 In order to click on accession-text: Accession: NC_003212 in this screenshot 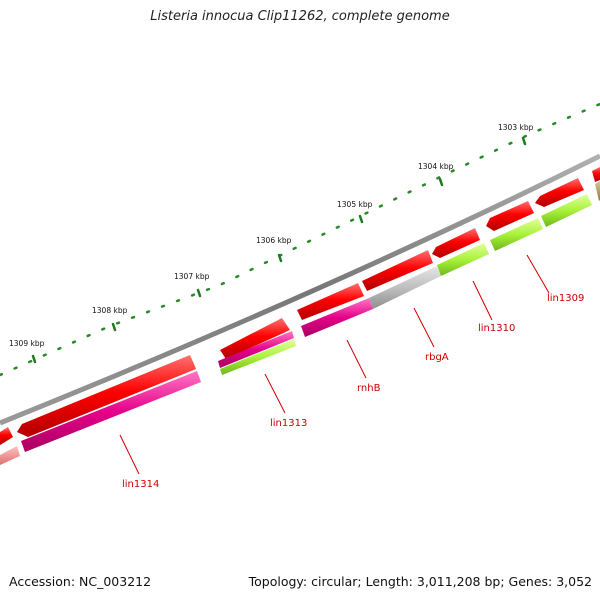, I will do `click(80, 581)`.